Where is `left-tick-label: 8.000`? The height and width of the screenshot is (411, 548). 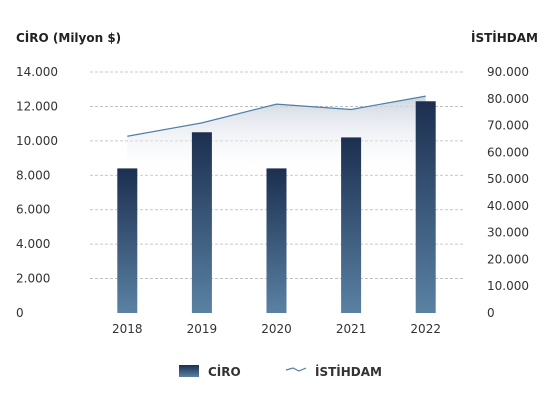
left-tick-label: 8.000 is located at coordinates (33, 175).